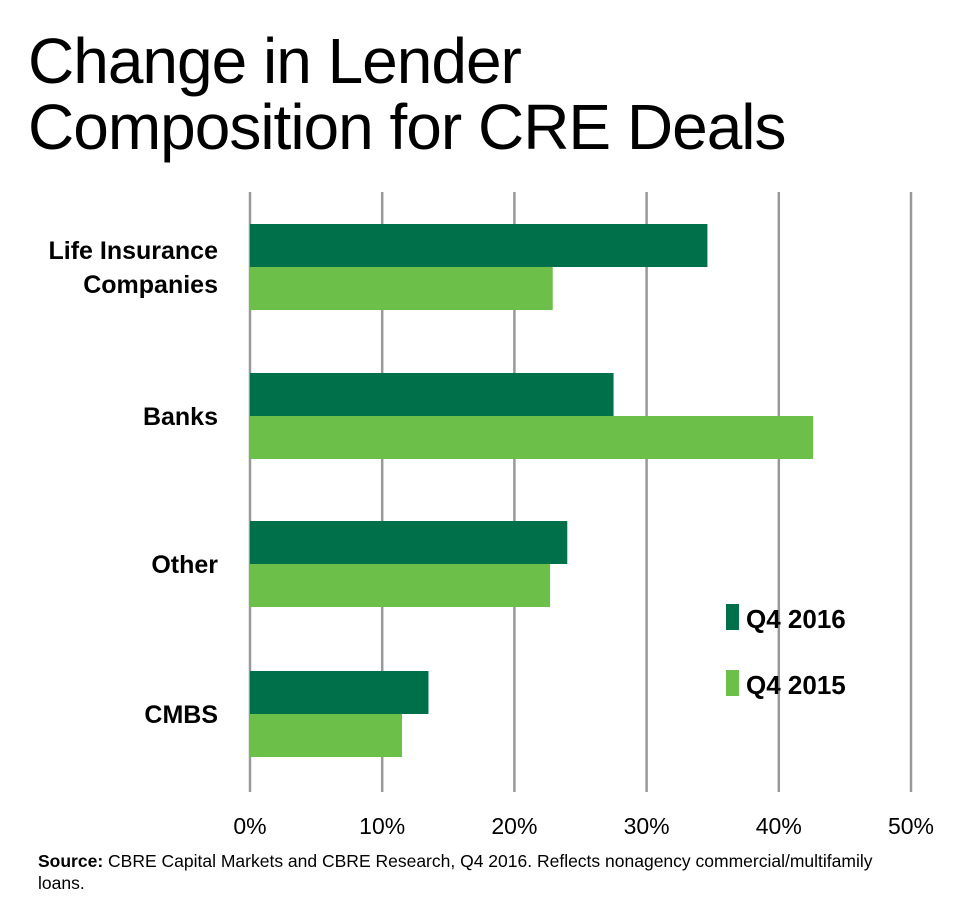 This screenshot has height=916, width=974. What do you see at coordinates (184, 565) in the screenshot?
I see `category-label: Other` at bounding box center [184, 565].